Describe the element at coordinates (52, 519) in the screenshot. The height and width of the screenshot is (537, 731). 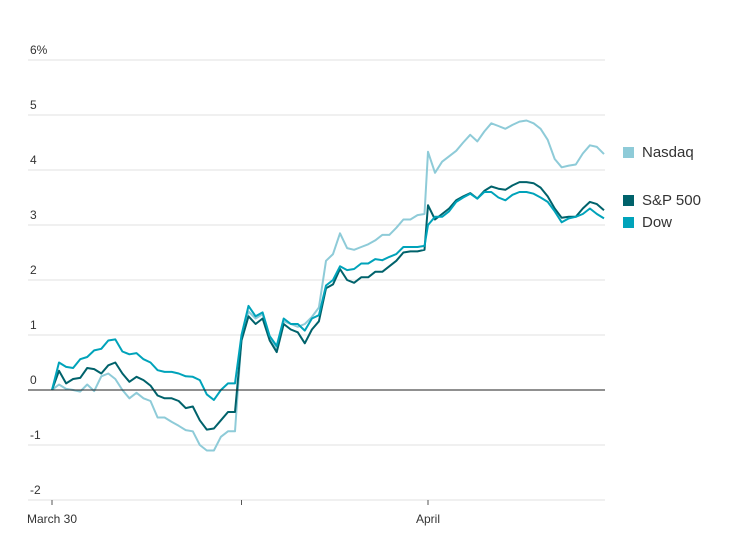
I see `x-tick-label: March 30` at that location.